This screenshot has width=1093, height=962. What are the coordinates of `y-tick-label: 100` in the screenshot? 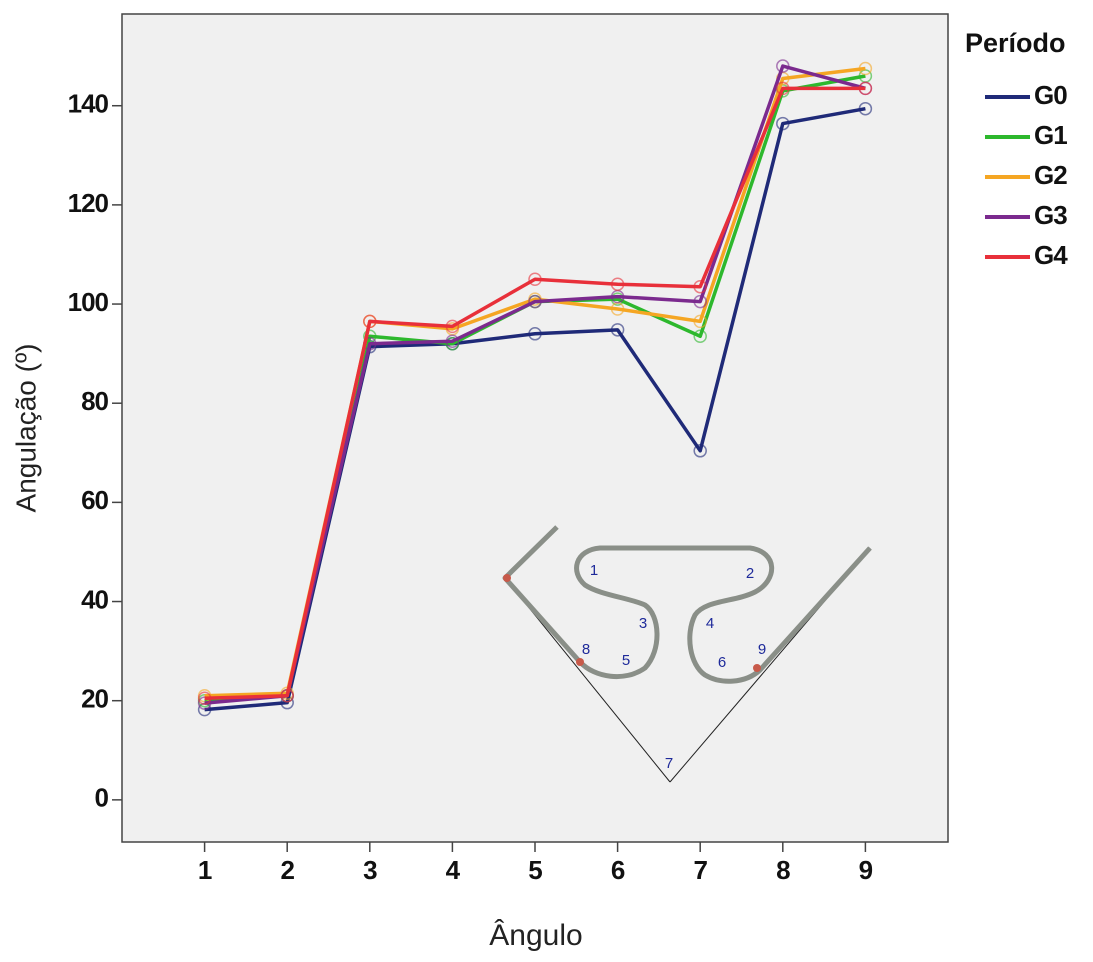 It's located at (88, 302).